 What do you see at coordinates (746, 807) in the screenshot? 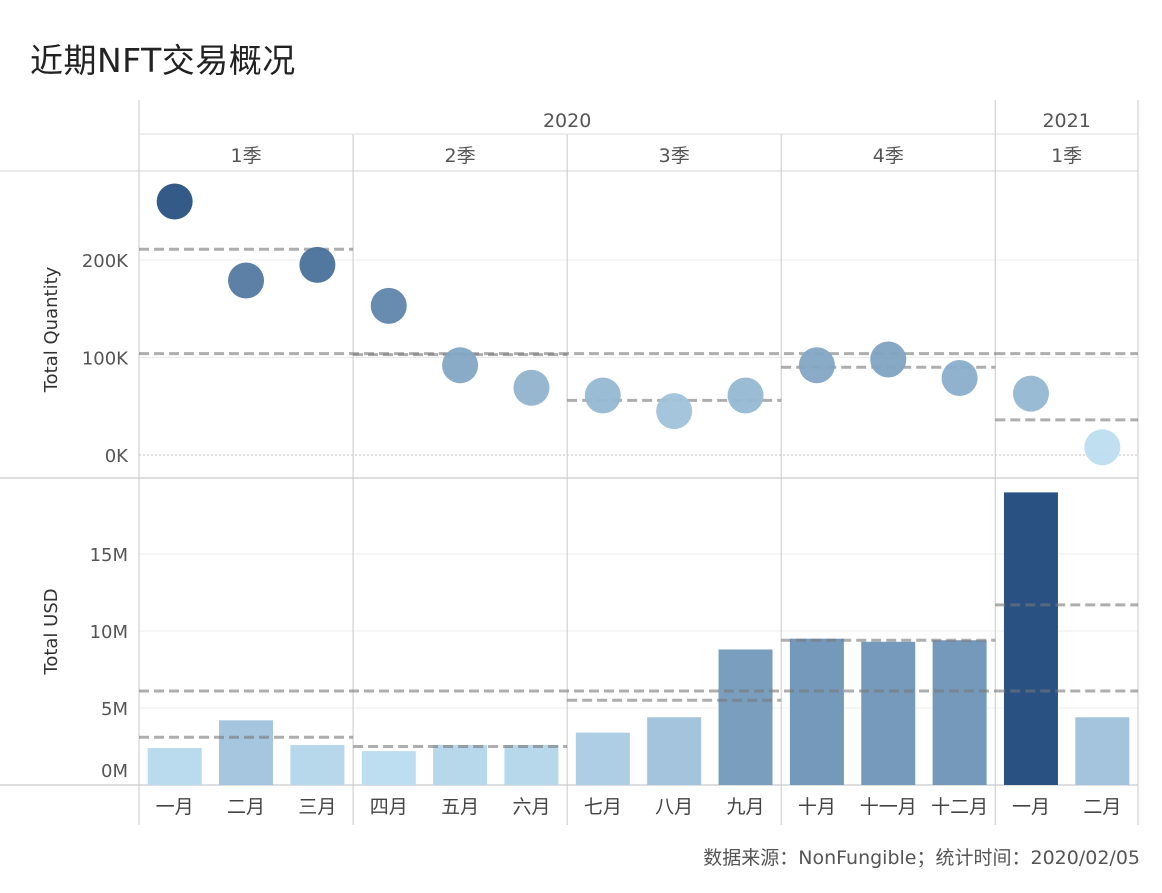
I see `month-label: 九月` at bounding box center [746, 807].